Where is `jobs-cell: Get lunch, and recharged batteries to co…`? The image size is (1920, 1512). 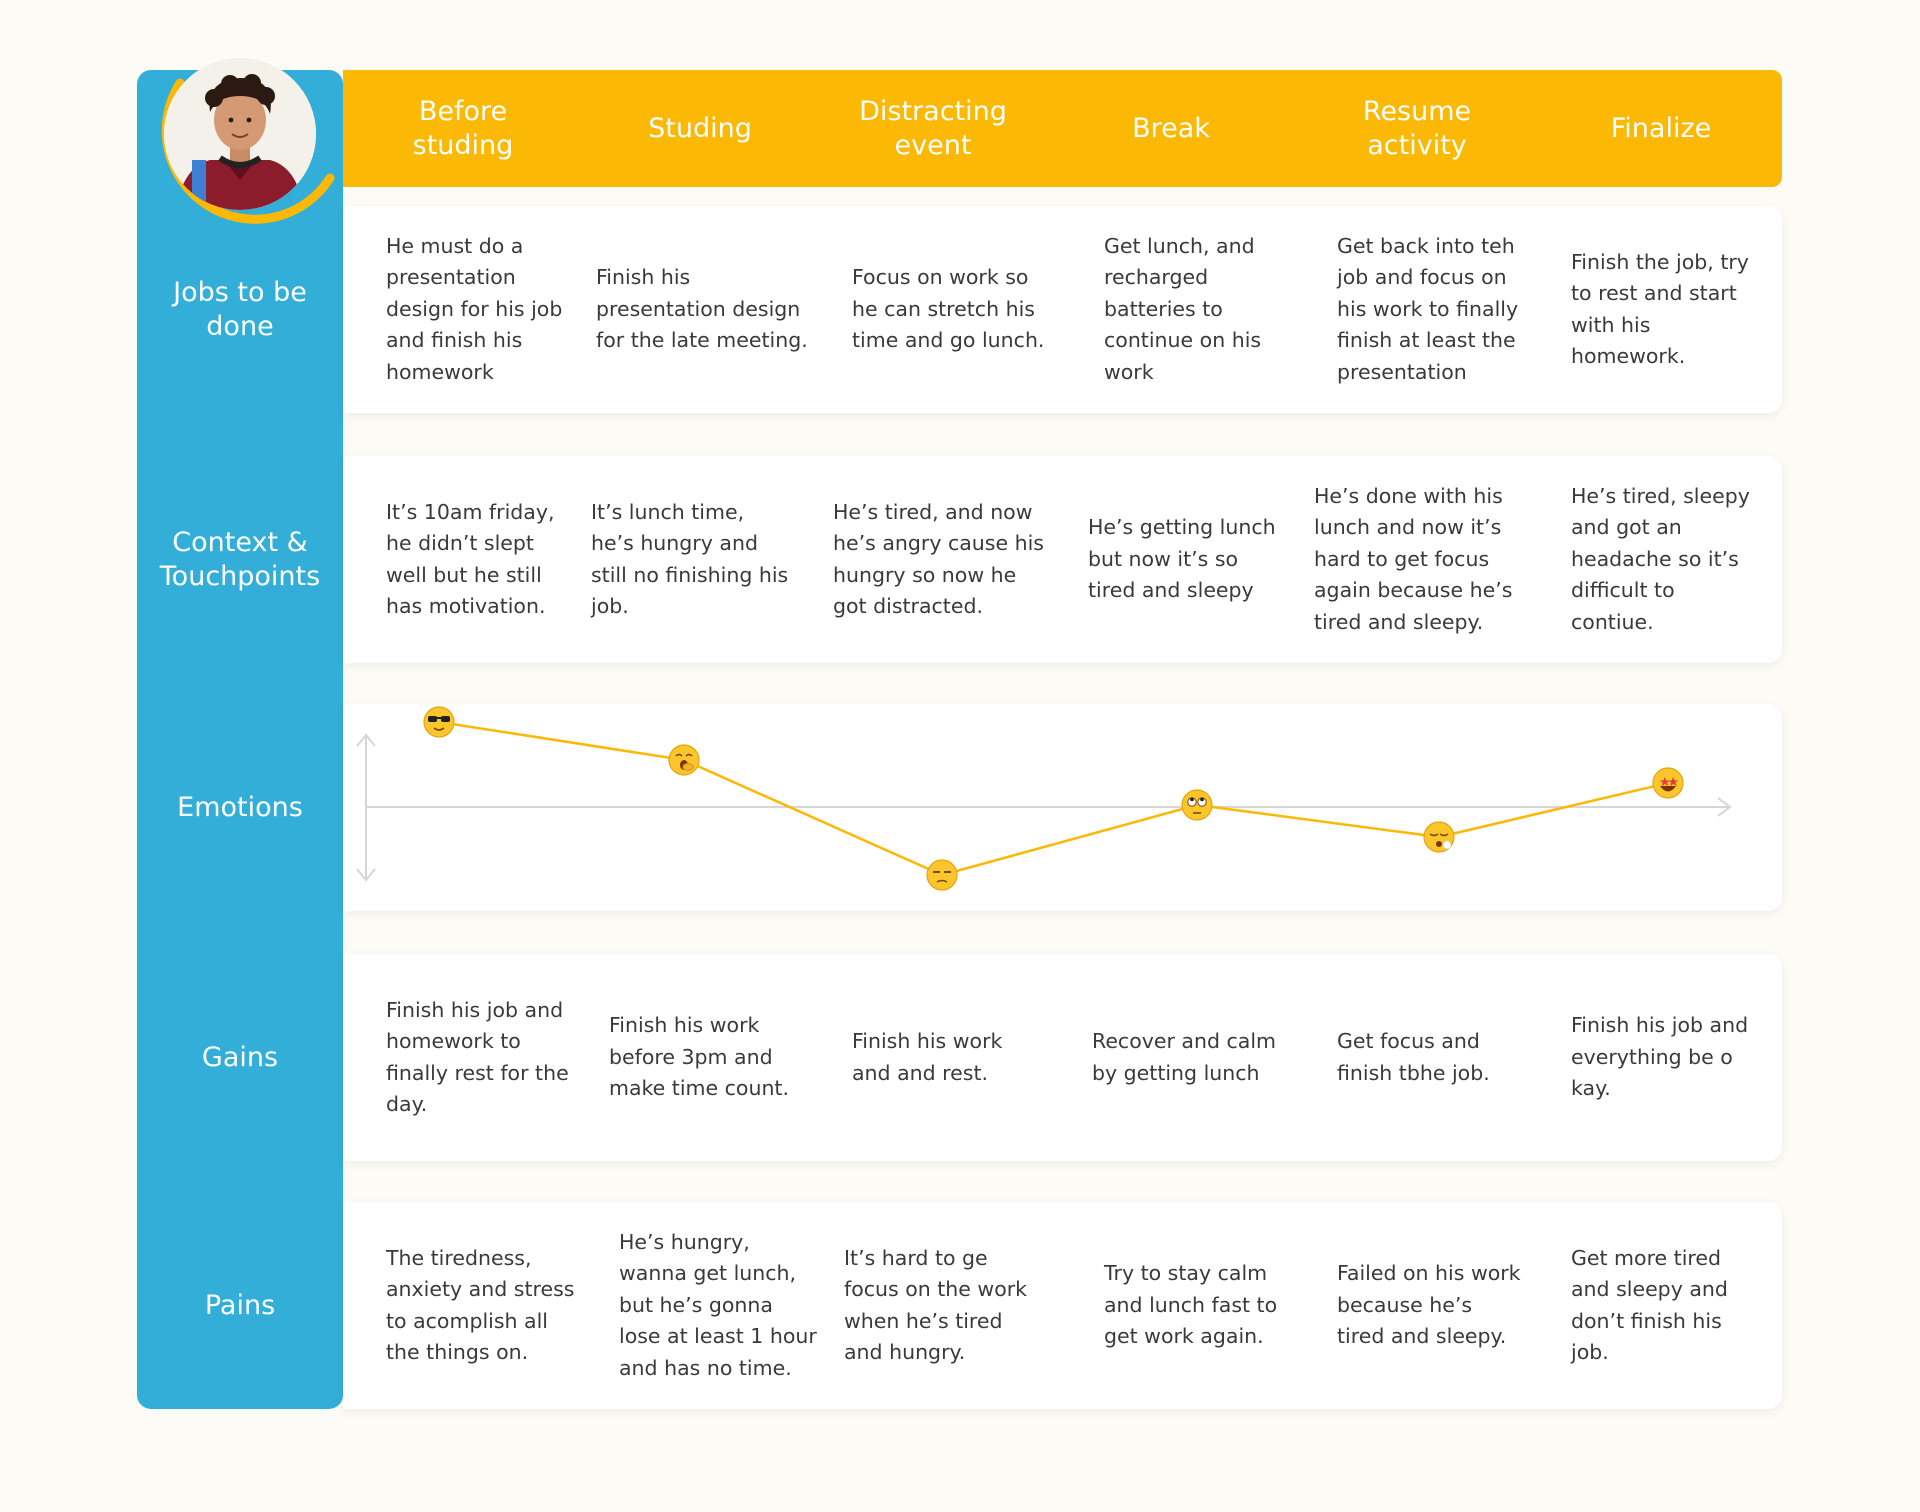
jobs-cell: Get lunch, and recharged batteries to co… is located at coordinates (1183, 308).